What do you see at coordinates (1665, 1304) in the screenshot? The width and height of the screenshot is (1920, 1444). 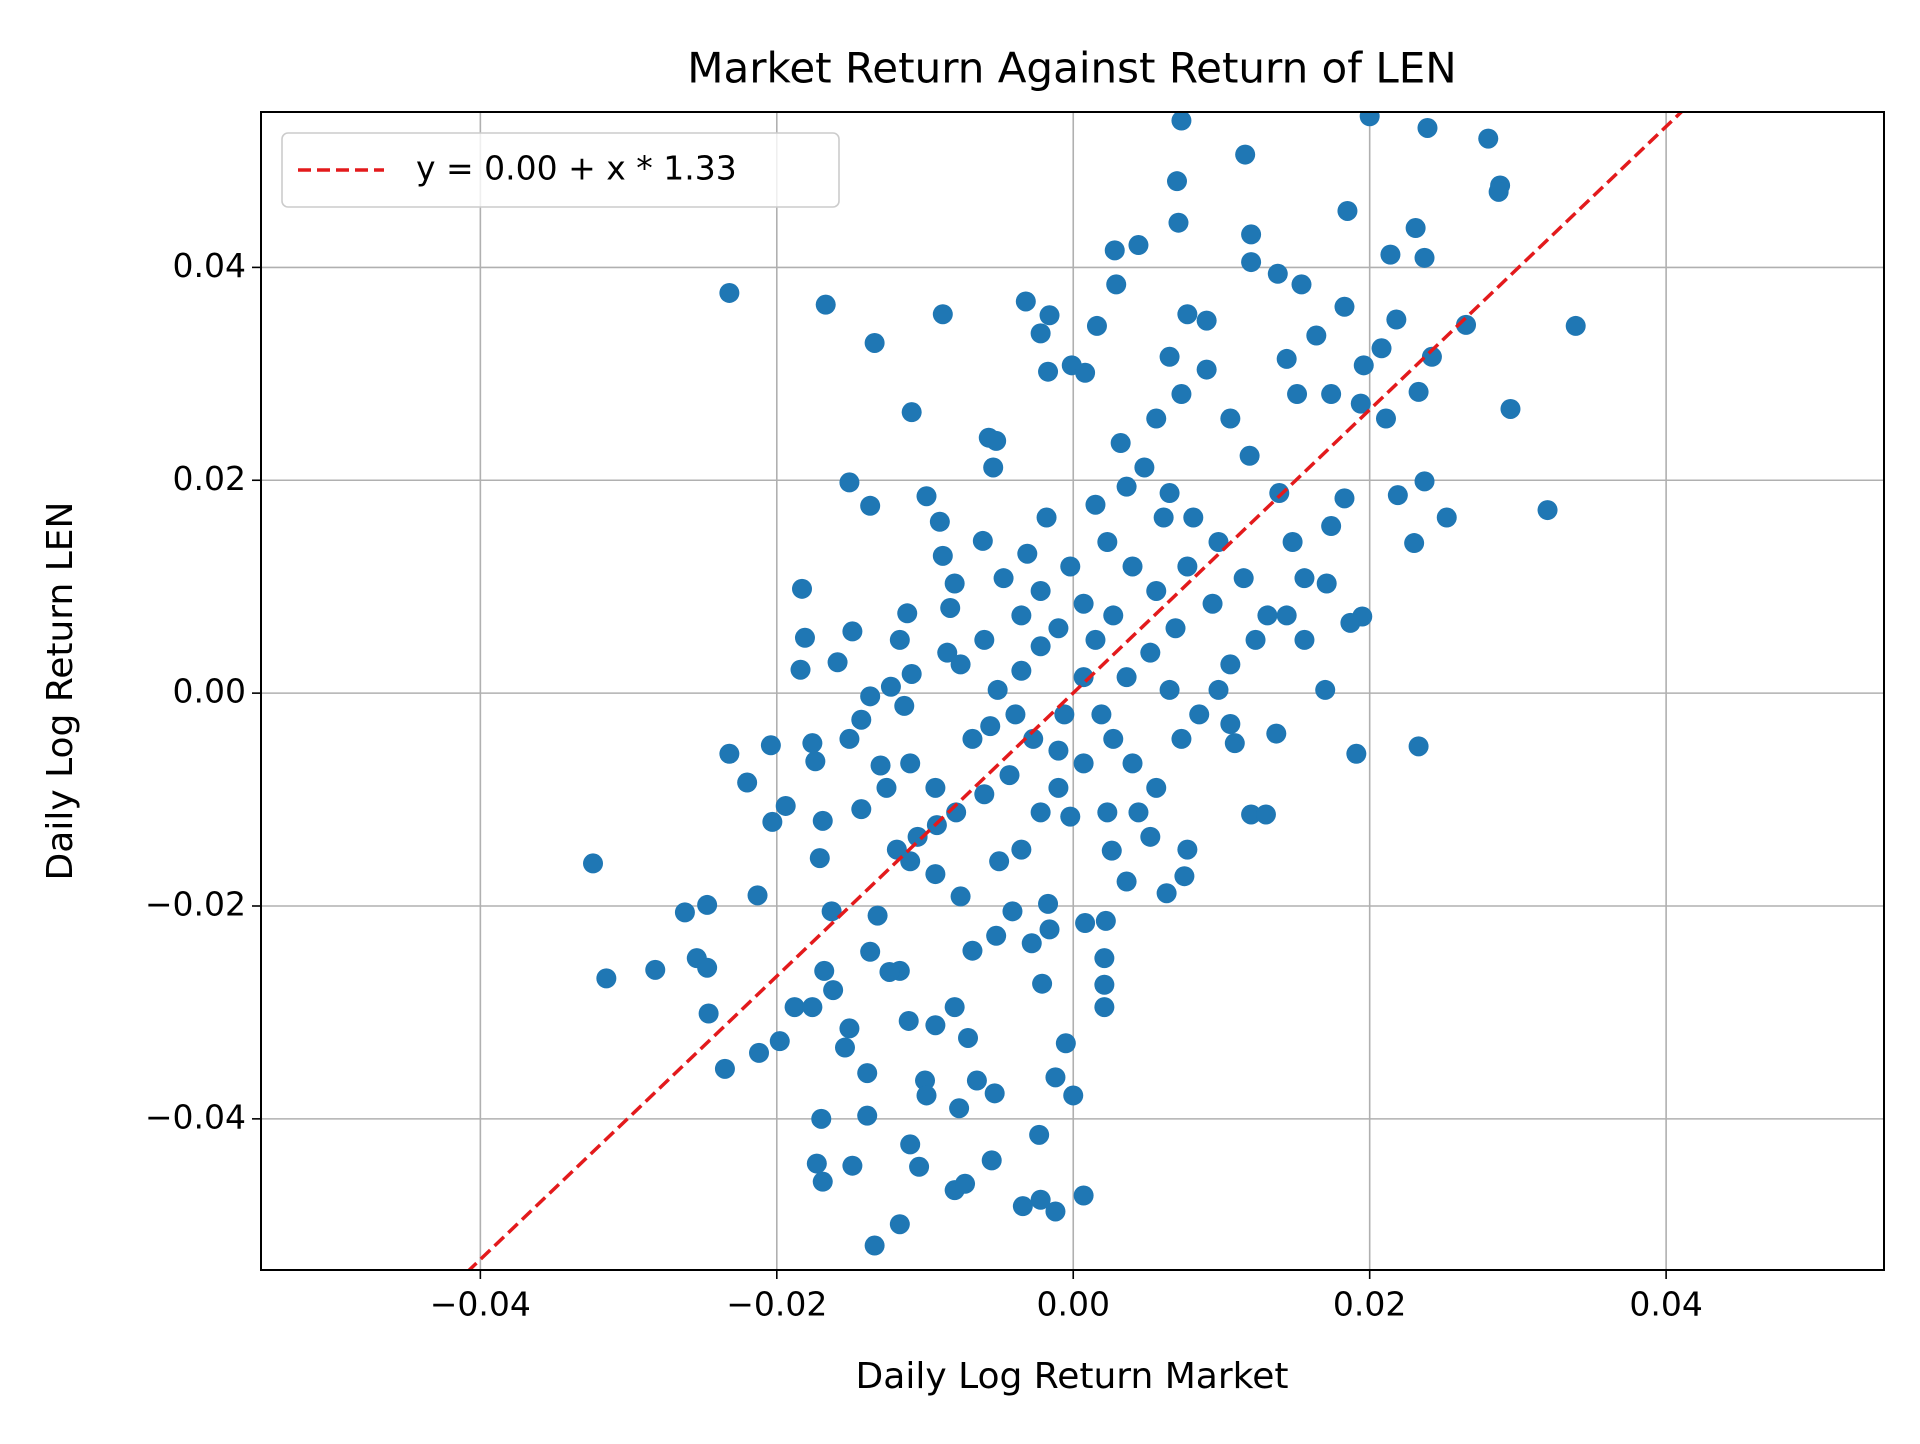 I see `x-tick-label: 0.04` at bounding box center [1665, 1304].